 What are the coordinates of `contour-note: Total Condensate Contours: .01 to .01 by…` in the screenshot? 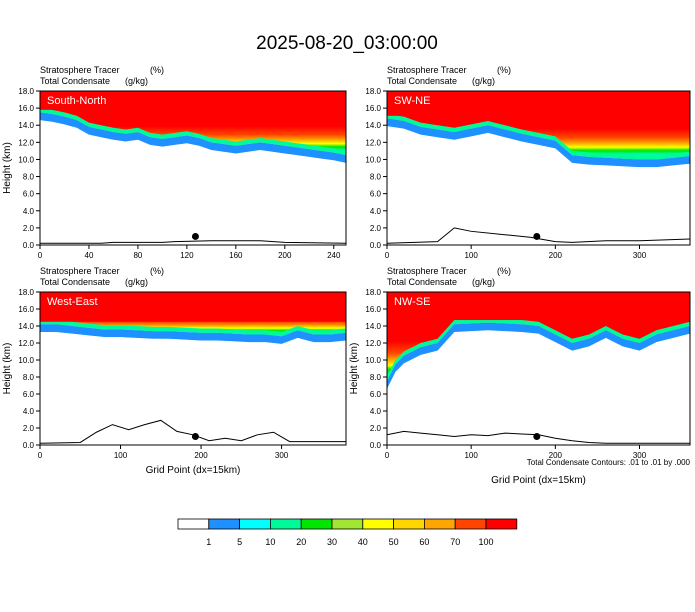 It's located at (609, 462).